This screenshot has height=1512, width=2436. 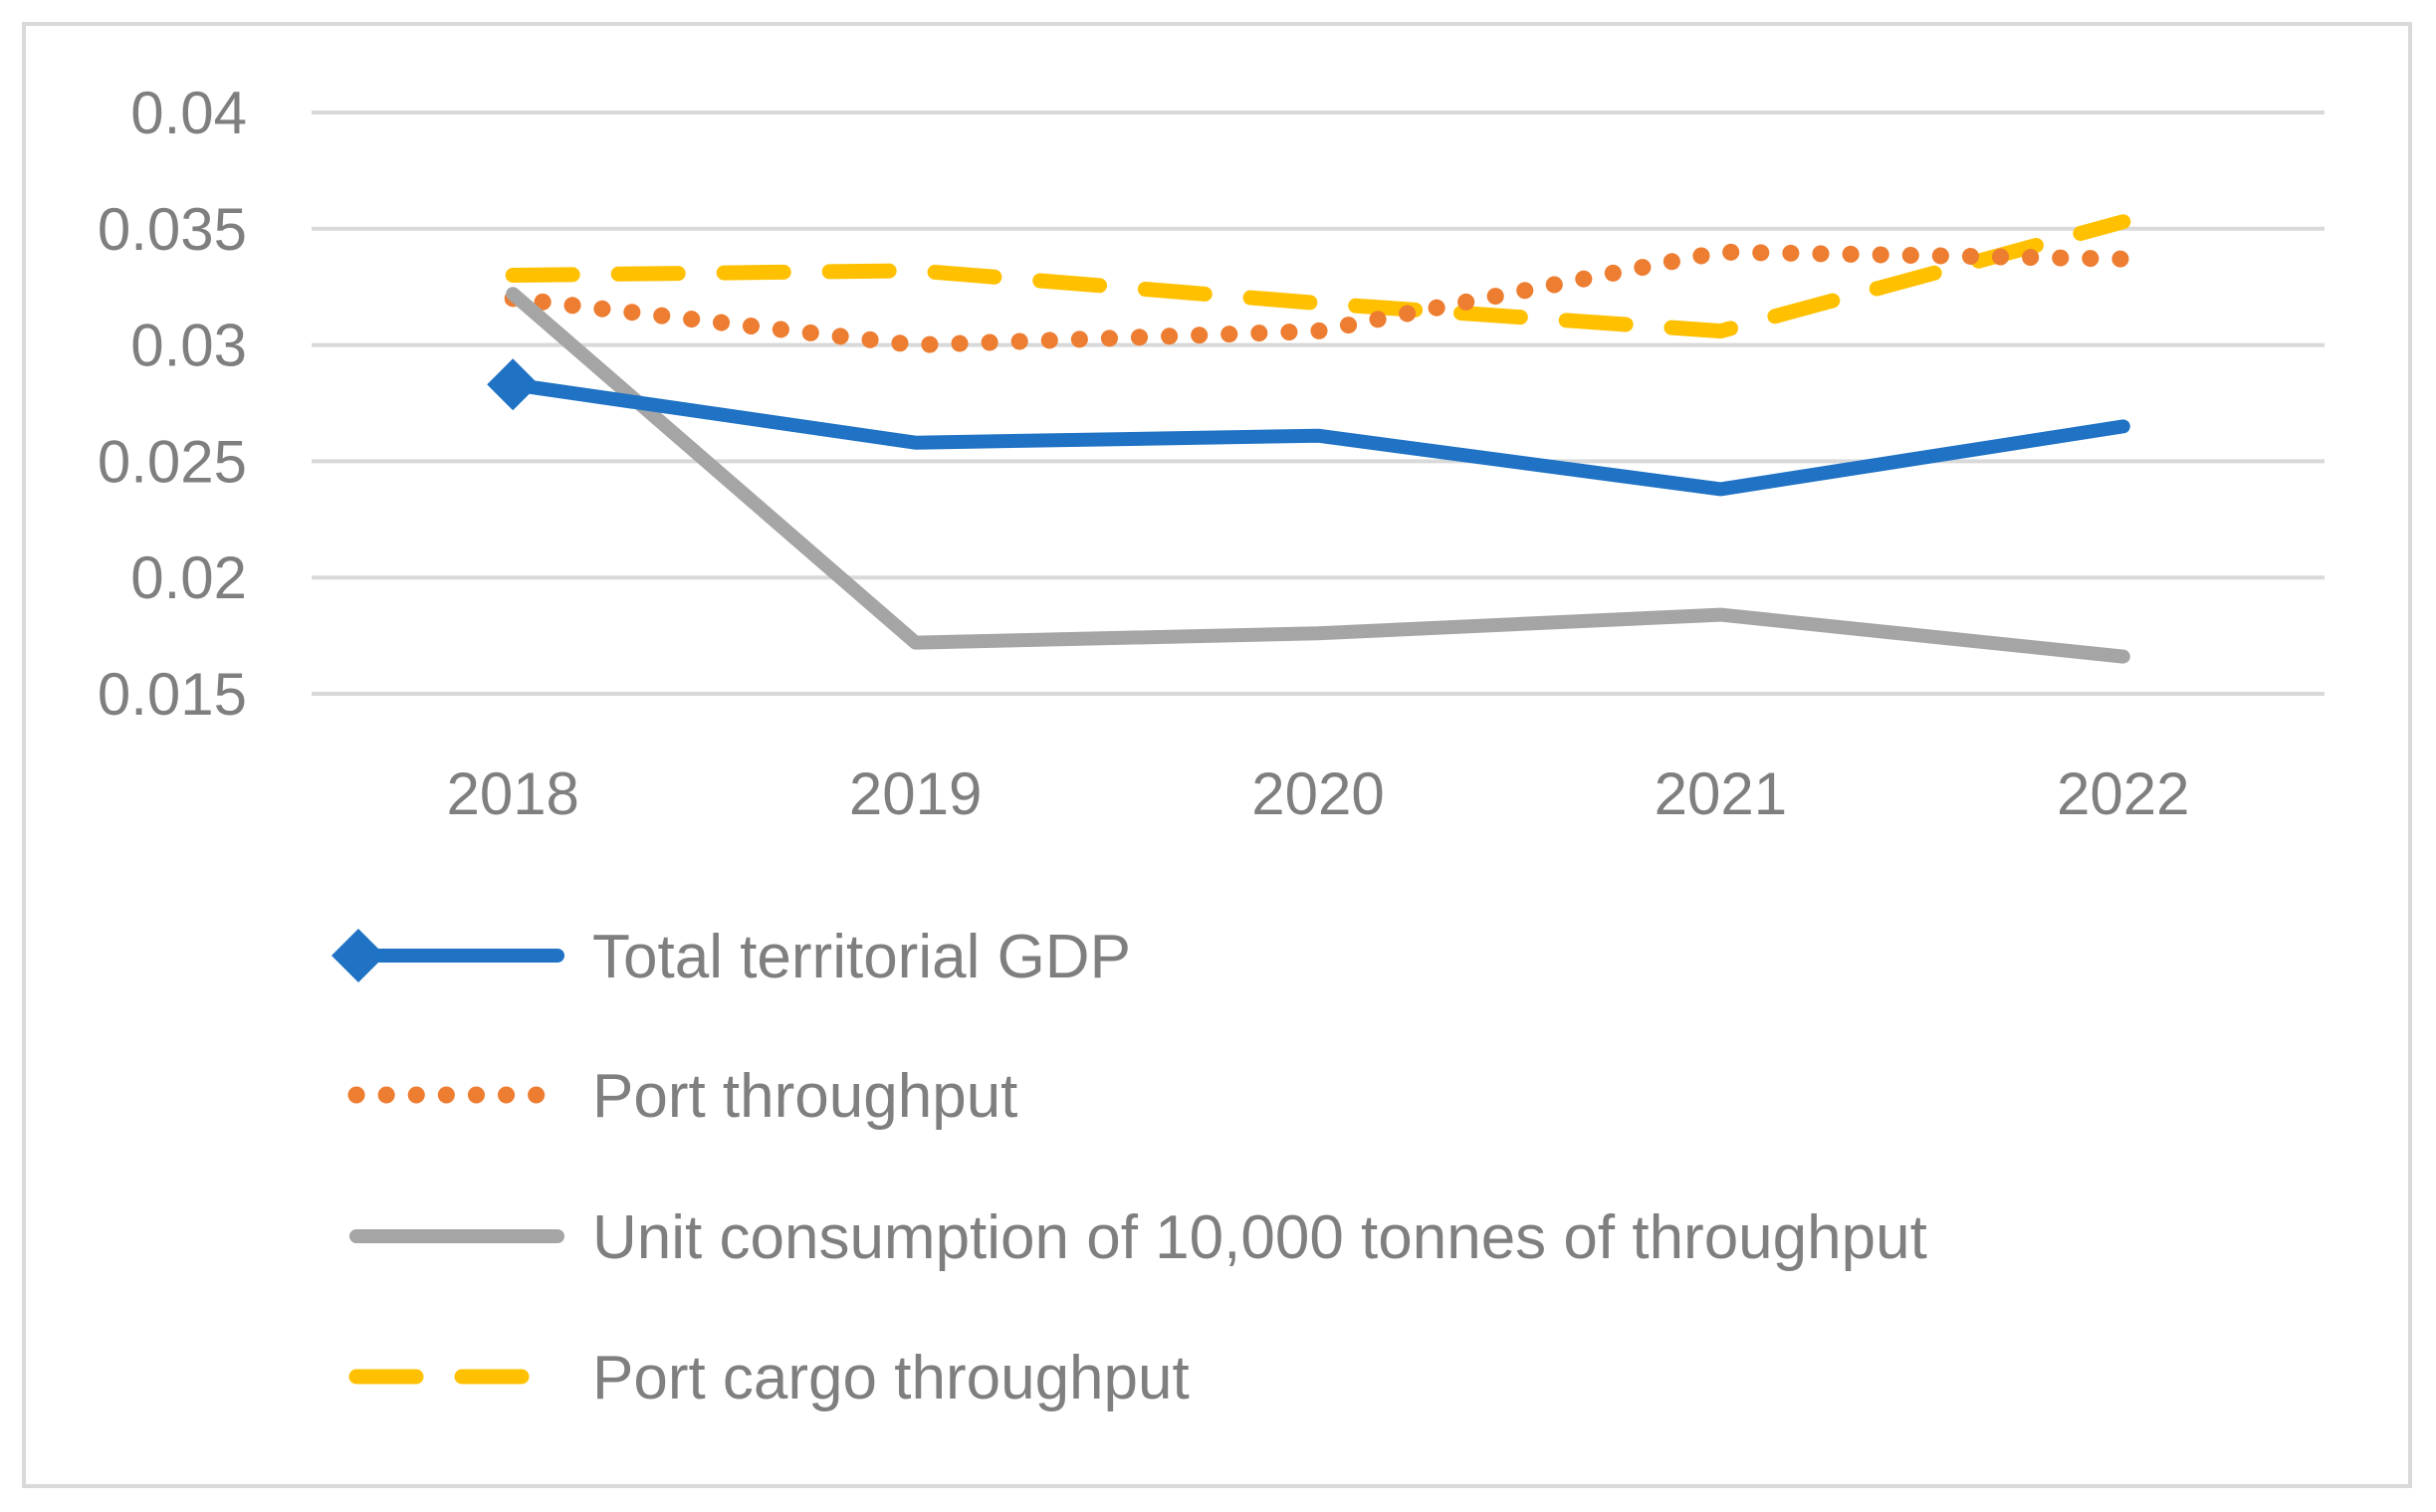 I want to click on legend-label: Port cargo throughput, so click(x=891, y=1378).